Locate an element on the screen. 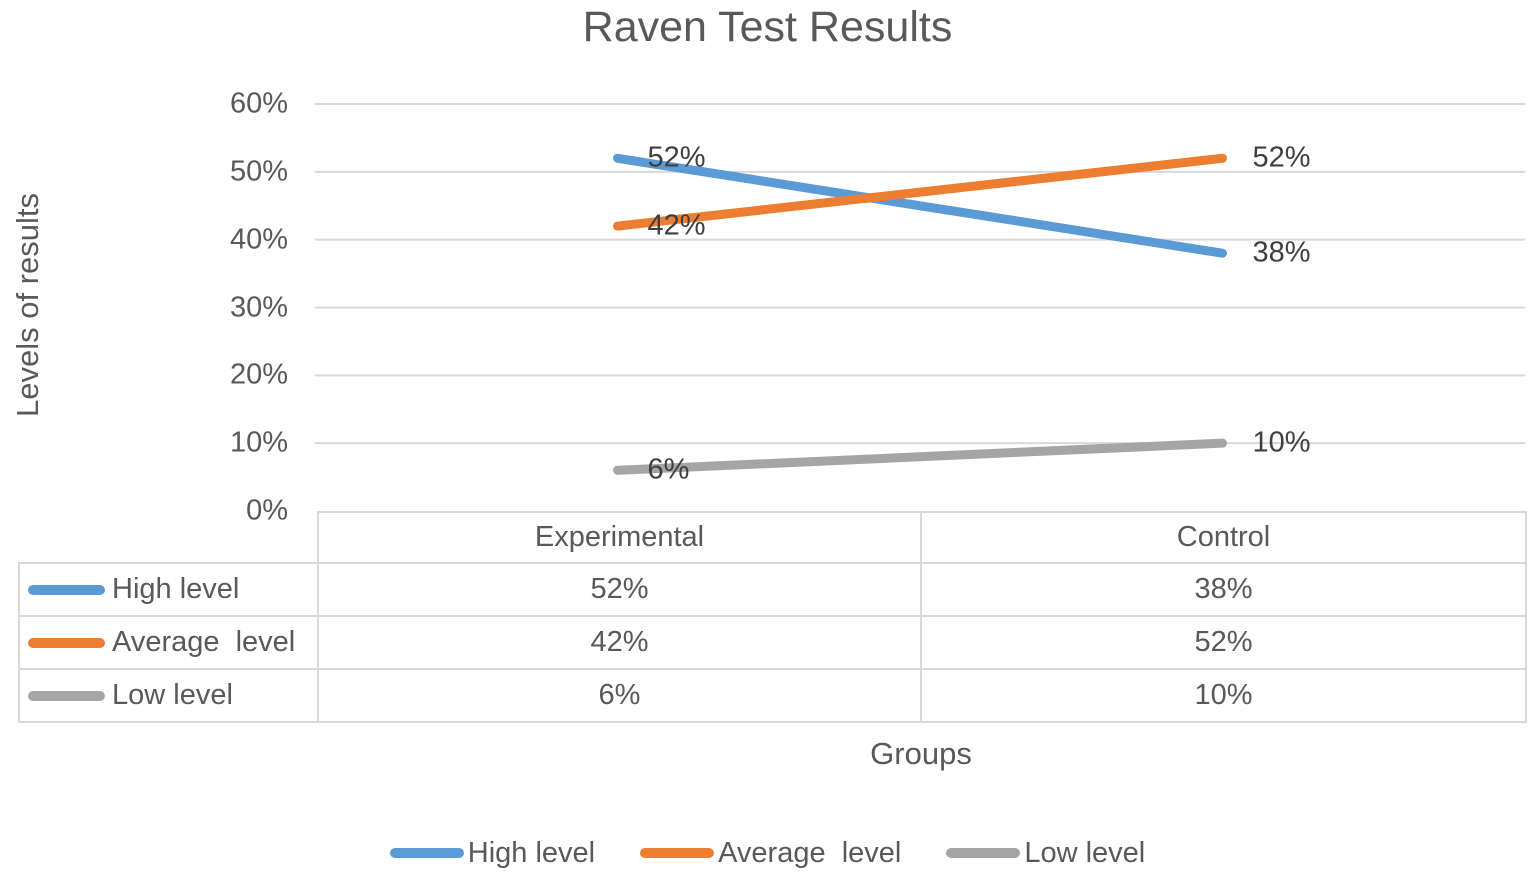 This screenshot has width=1535, height=876. low-level-series-key-icon is located at coordinates (66, 695).